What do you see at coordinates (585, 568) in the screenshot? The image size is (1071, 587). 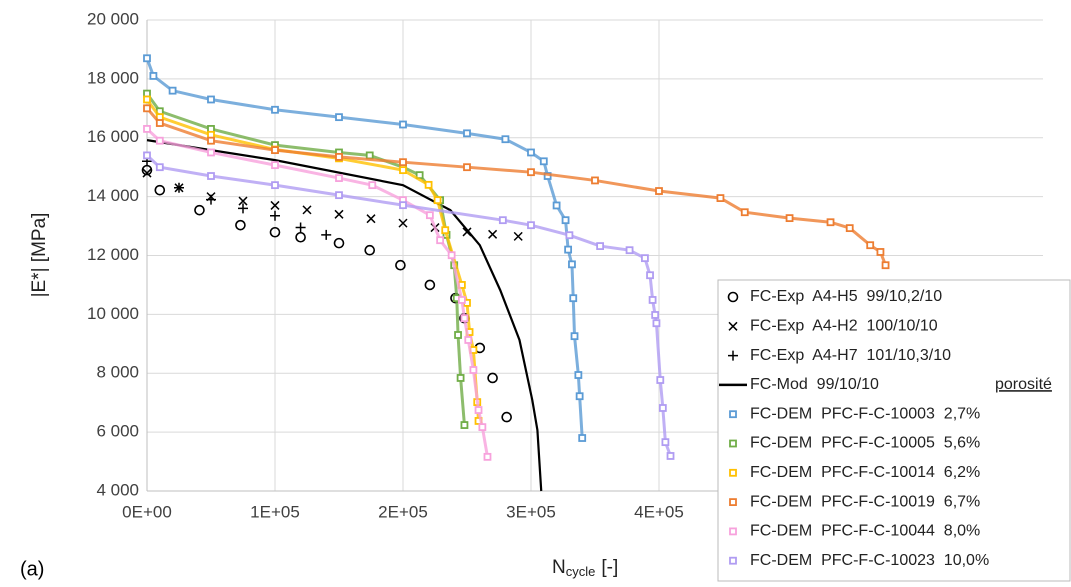 I see `x-axis-label: Ncycle [-]` at bounding box center [585, 568].